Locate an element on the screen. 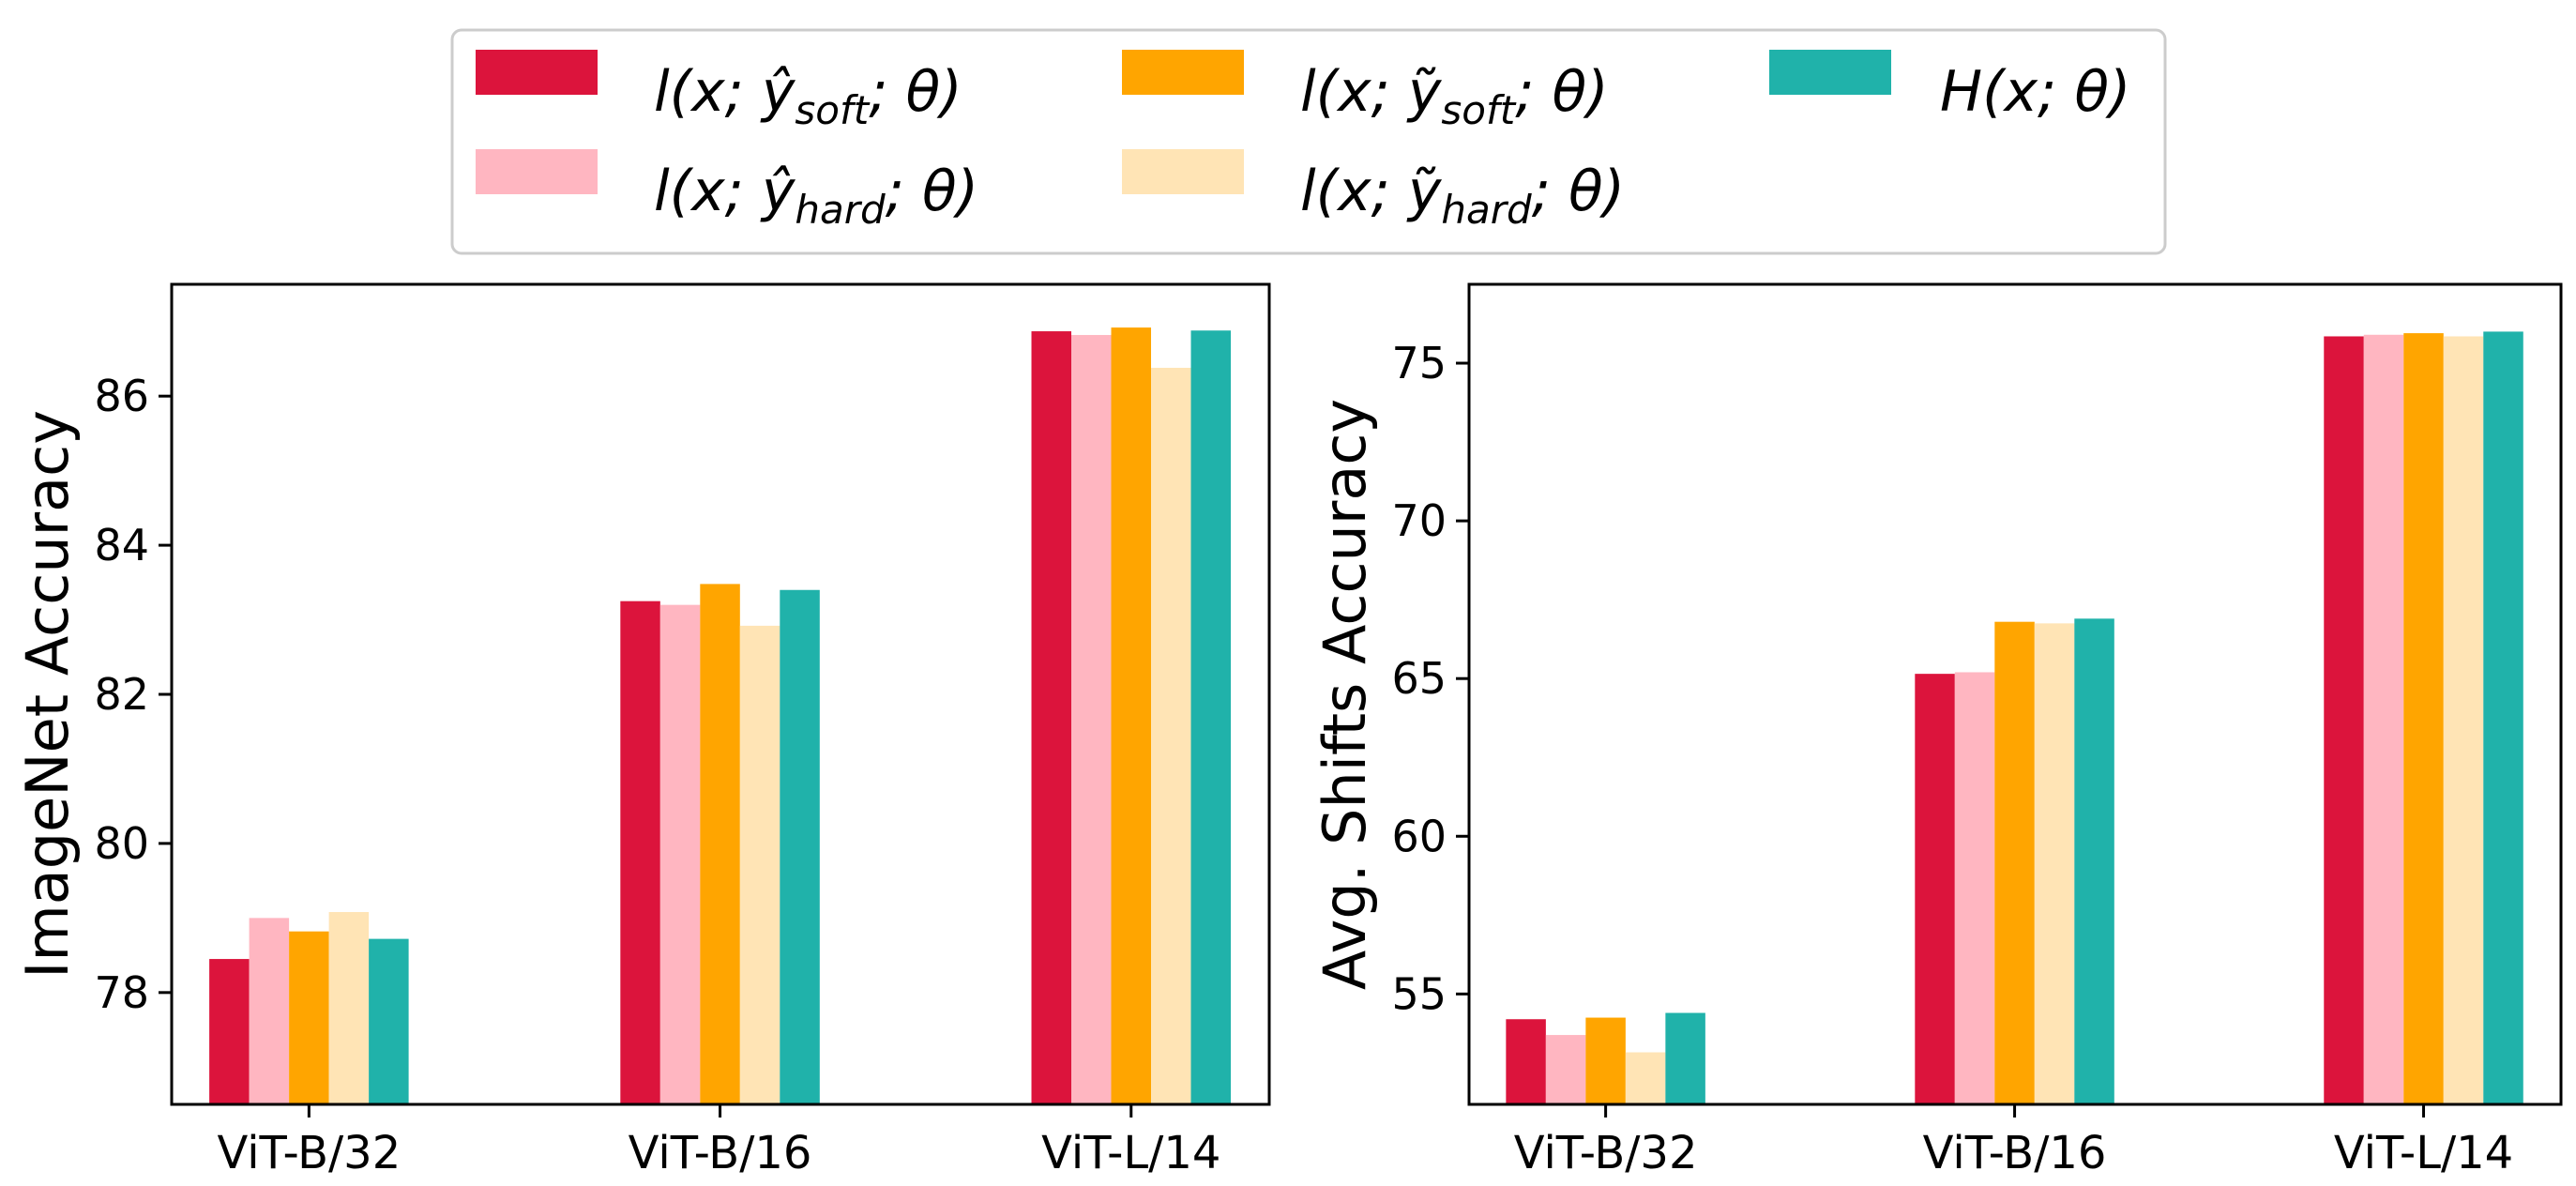  y-tick-label: 75 is located at coordinates (1419, 363).